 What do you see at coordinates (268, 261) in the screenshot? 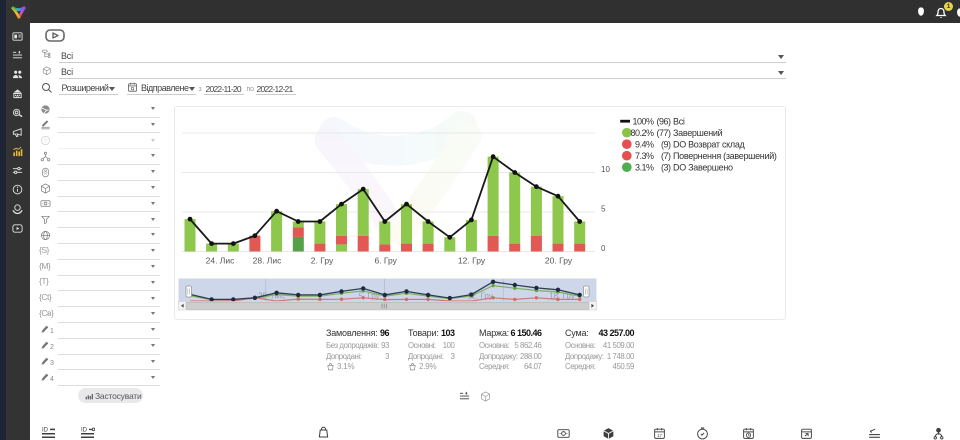
I see `svg-text: 28. Лис` at bounding box center [268, 261].